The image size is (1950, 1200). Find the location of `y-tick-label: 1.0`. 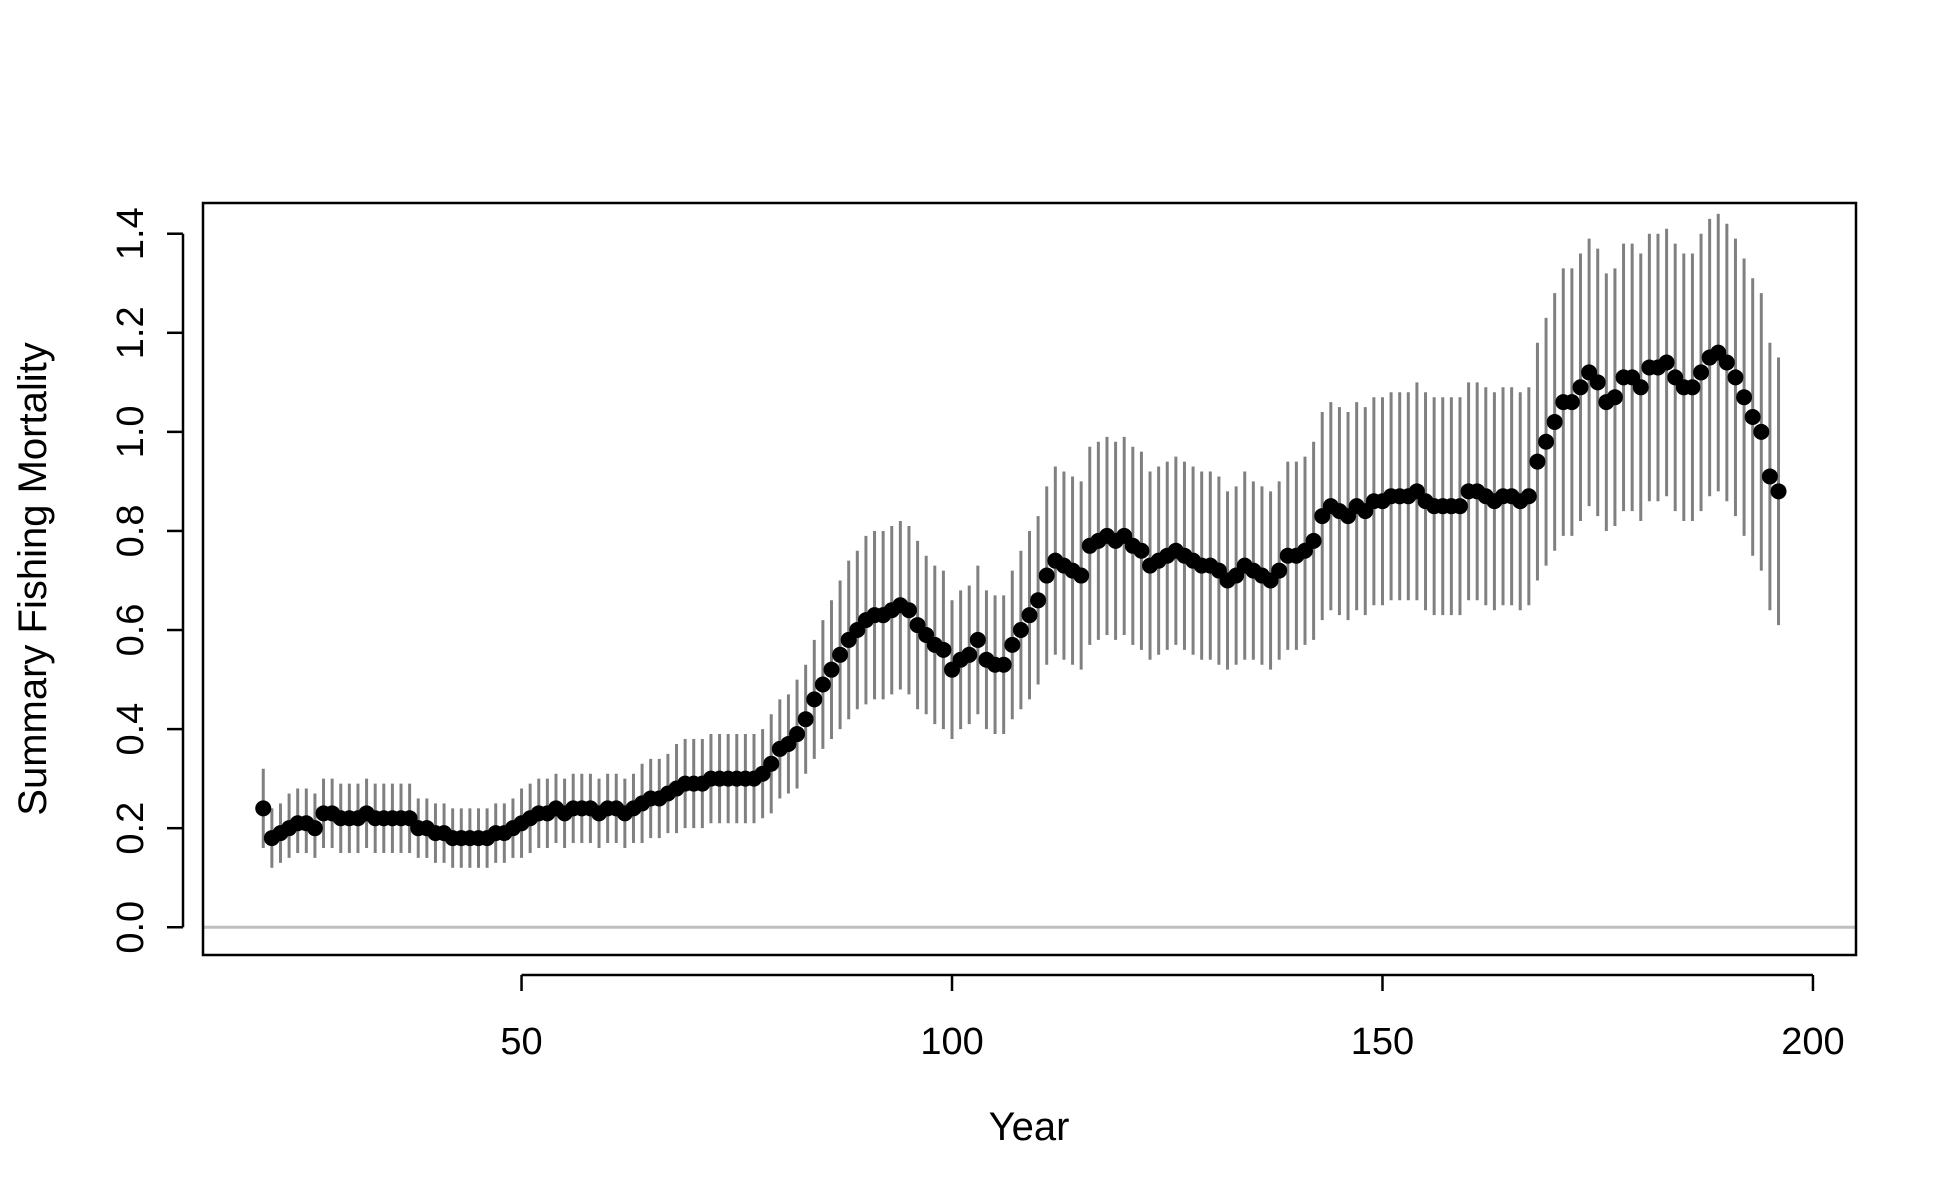

y-tick-label: 1.0 is located at coordinates (131, 431).